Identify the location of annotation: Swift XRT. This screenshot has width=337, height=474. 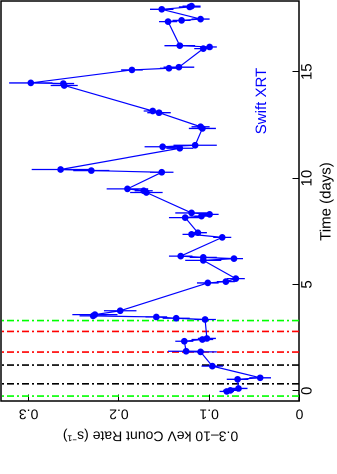
(261, 101).